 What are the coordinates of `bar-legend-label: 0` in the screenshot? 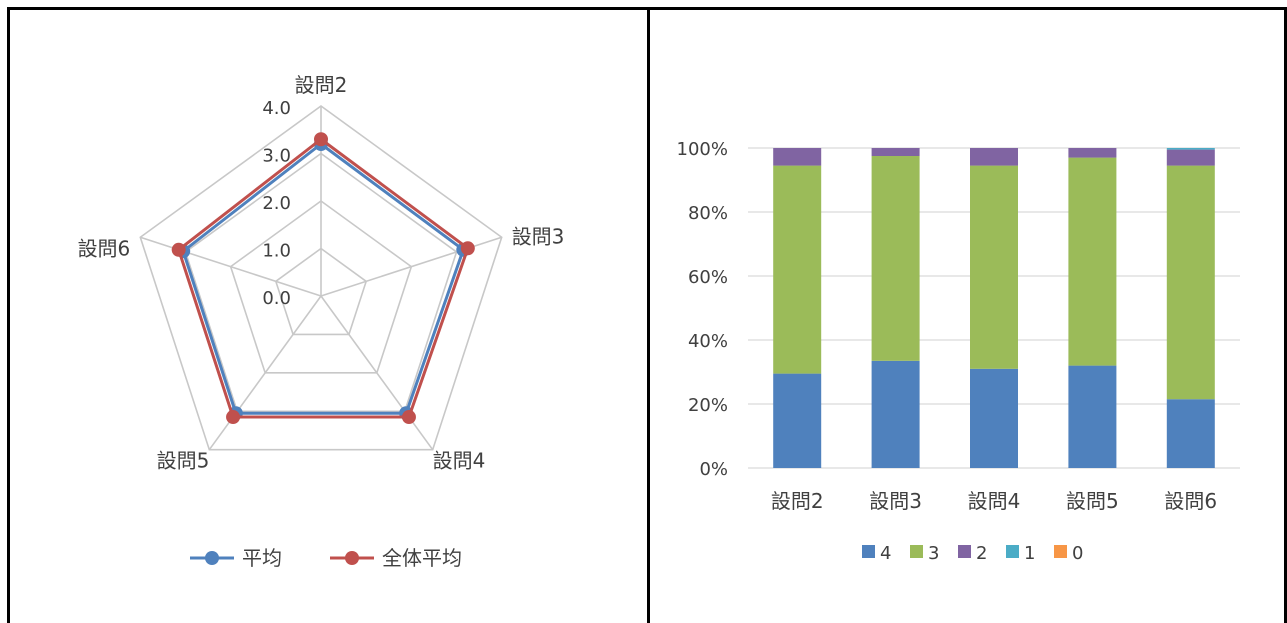 It's located at (1077, 553).